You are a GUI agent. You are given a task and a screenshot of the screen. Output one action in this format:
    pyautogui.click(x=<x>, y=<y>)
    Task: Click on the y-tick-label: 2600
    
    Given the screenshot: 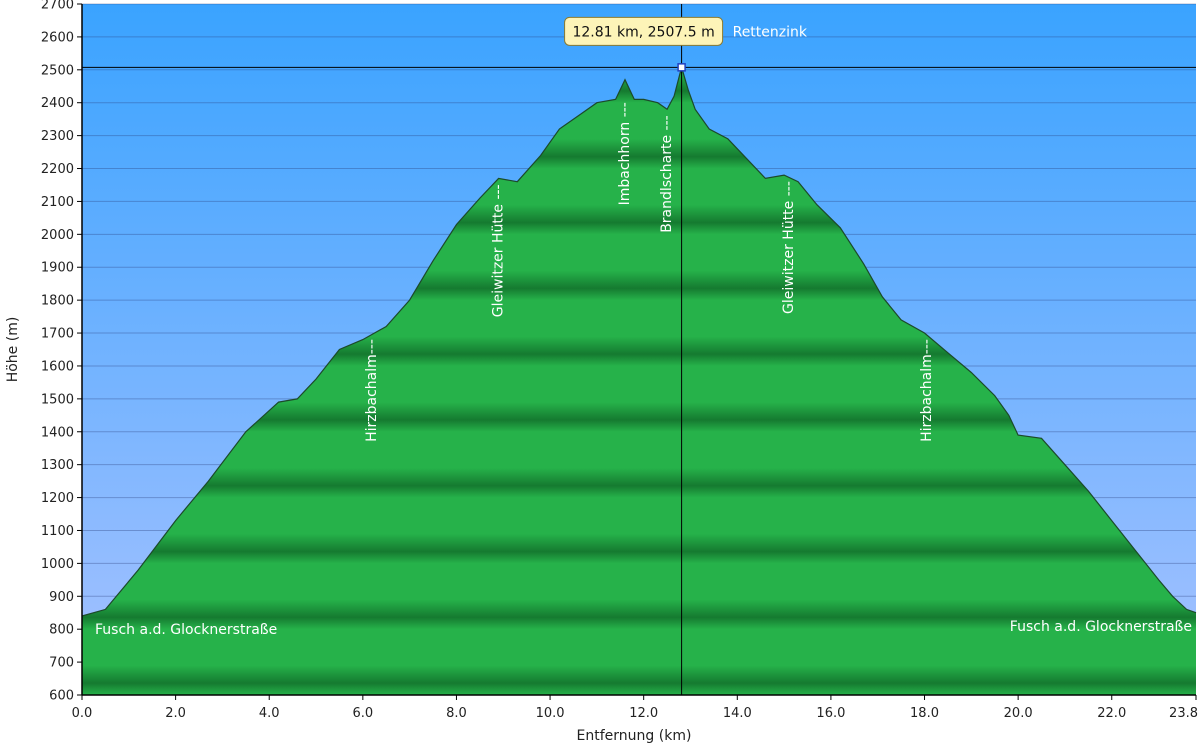 What is the action you would take?
    pyautogui.click(x=57, y=37)
    